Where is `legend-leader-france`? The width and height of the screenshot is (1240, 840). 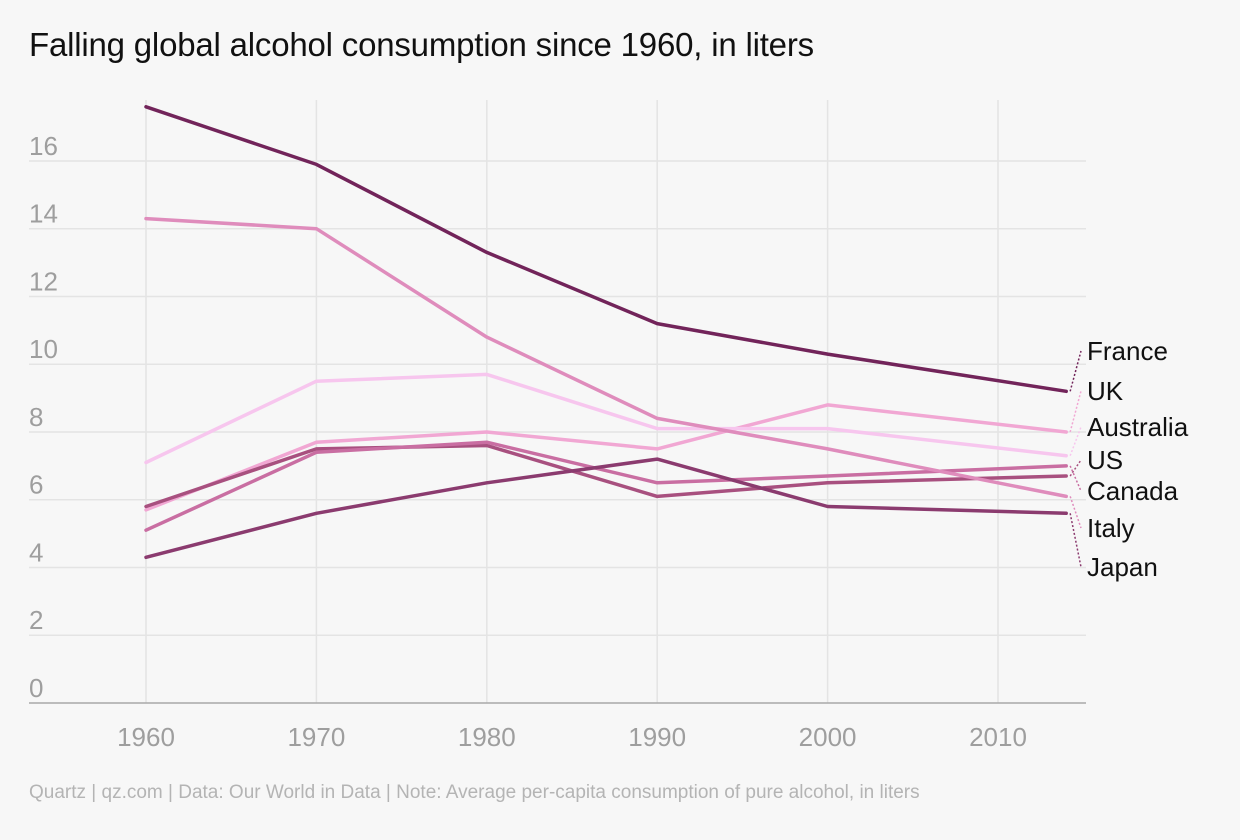
legend-leader-france is located at coordinates (1075, 371).